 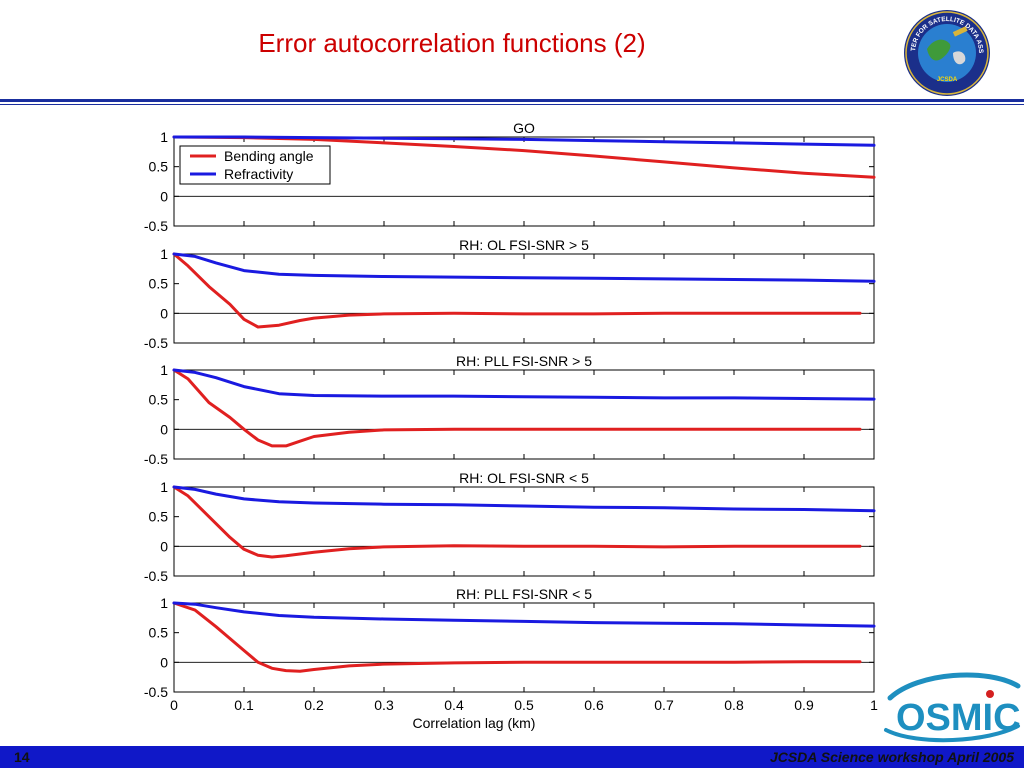 What do you see at coordinates (524, 361) in the screenshot?
I see `chart-title: RH: PLL FSI-SNR > 5` at bounding box center [524, 361].